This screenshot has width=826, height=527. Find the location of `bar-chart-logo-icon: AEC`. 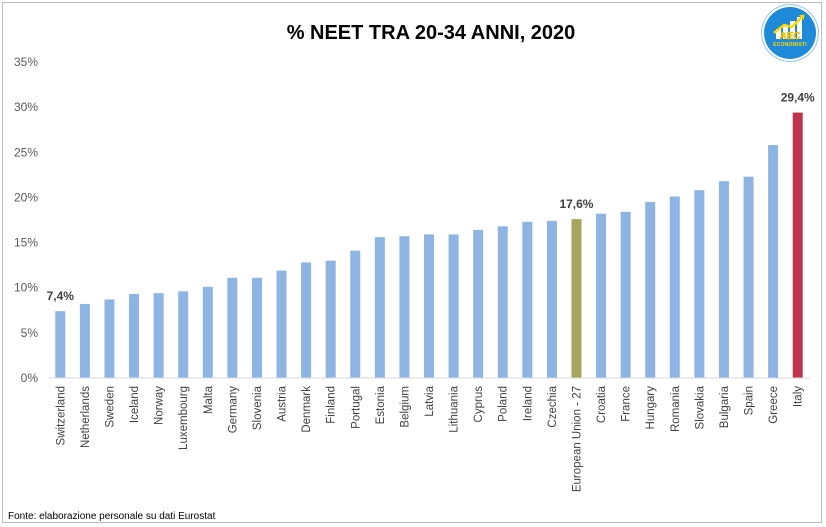

bar-chart-logo-icon: AEC is located at coordinates (789, 28).